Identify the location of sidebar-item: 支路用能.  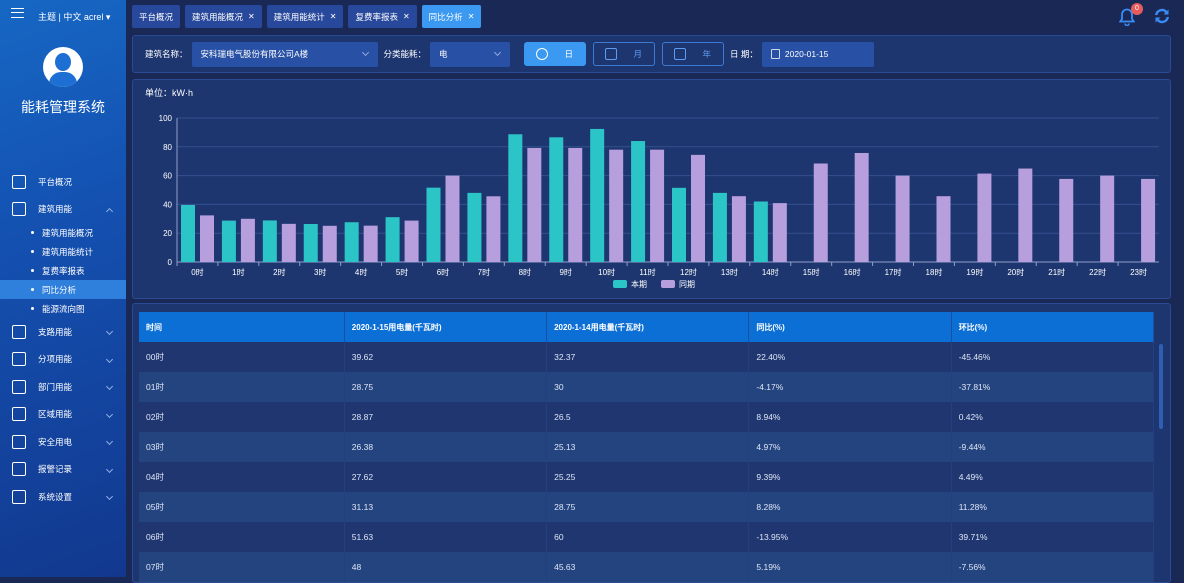
(63, 332).